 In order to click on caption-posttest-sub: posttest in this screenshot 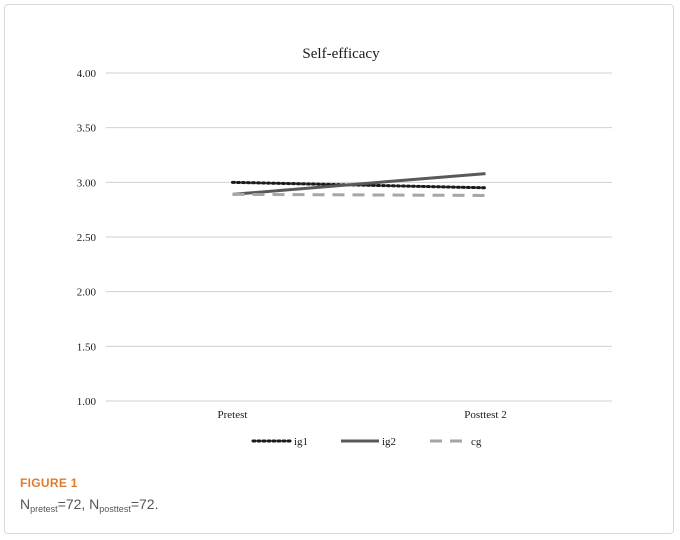, I will do `click(115, 509)`.